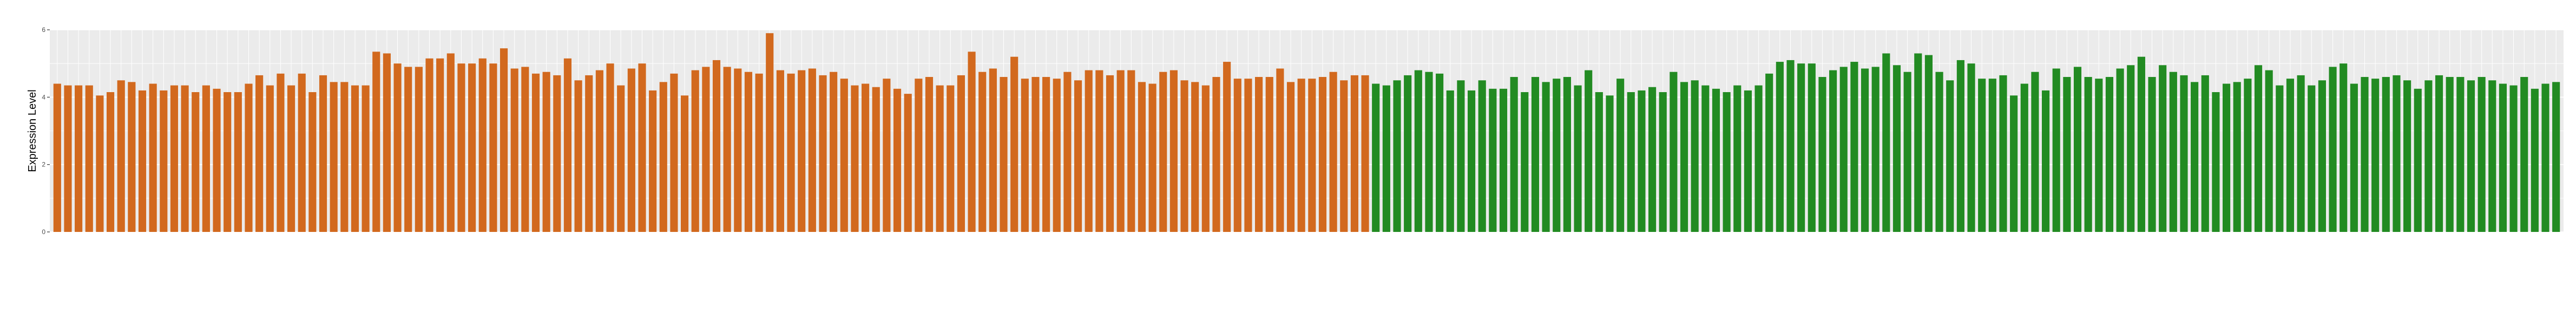 This screenshot has height=317, width=2576. What do you see at coordinates (43, 232) in the screenshot?
I see `y-tick-label: 0` at bounding box center [43, 232].